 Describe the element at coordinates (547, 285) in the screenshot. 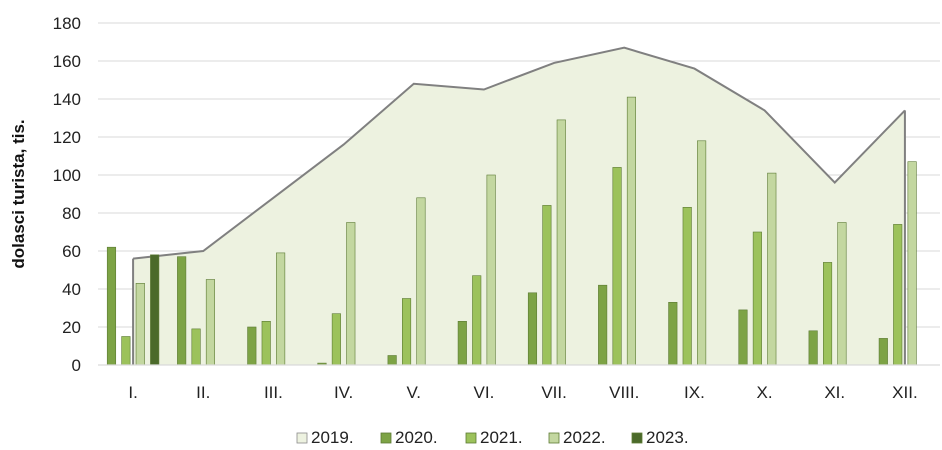

I see `bar-2021-VII` at that location.